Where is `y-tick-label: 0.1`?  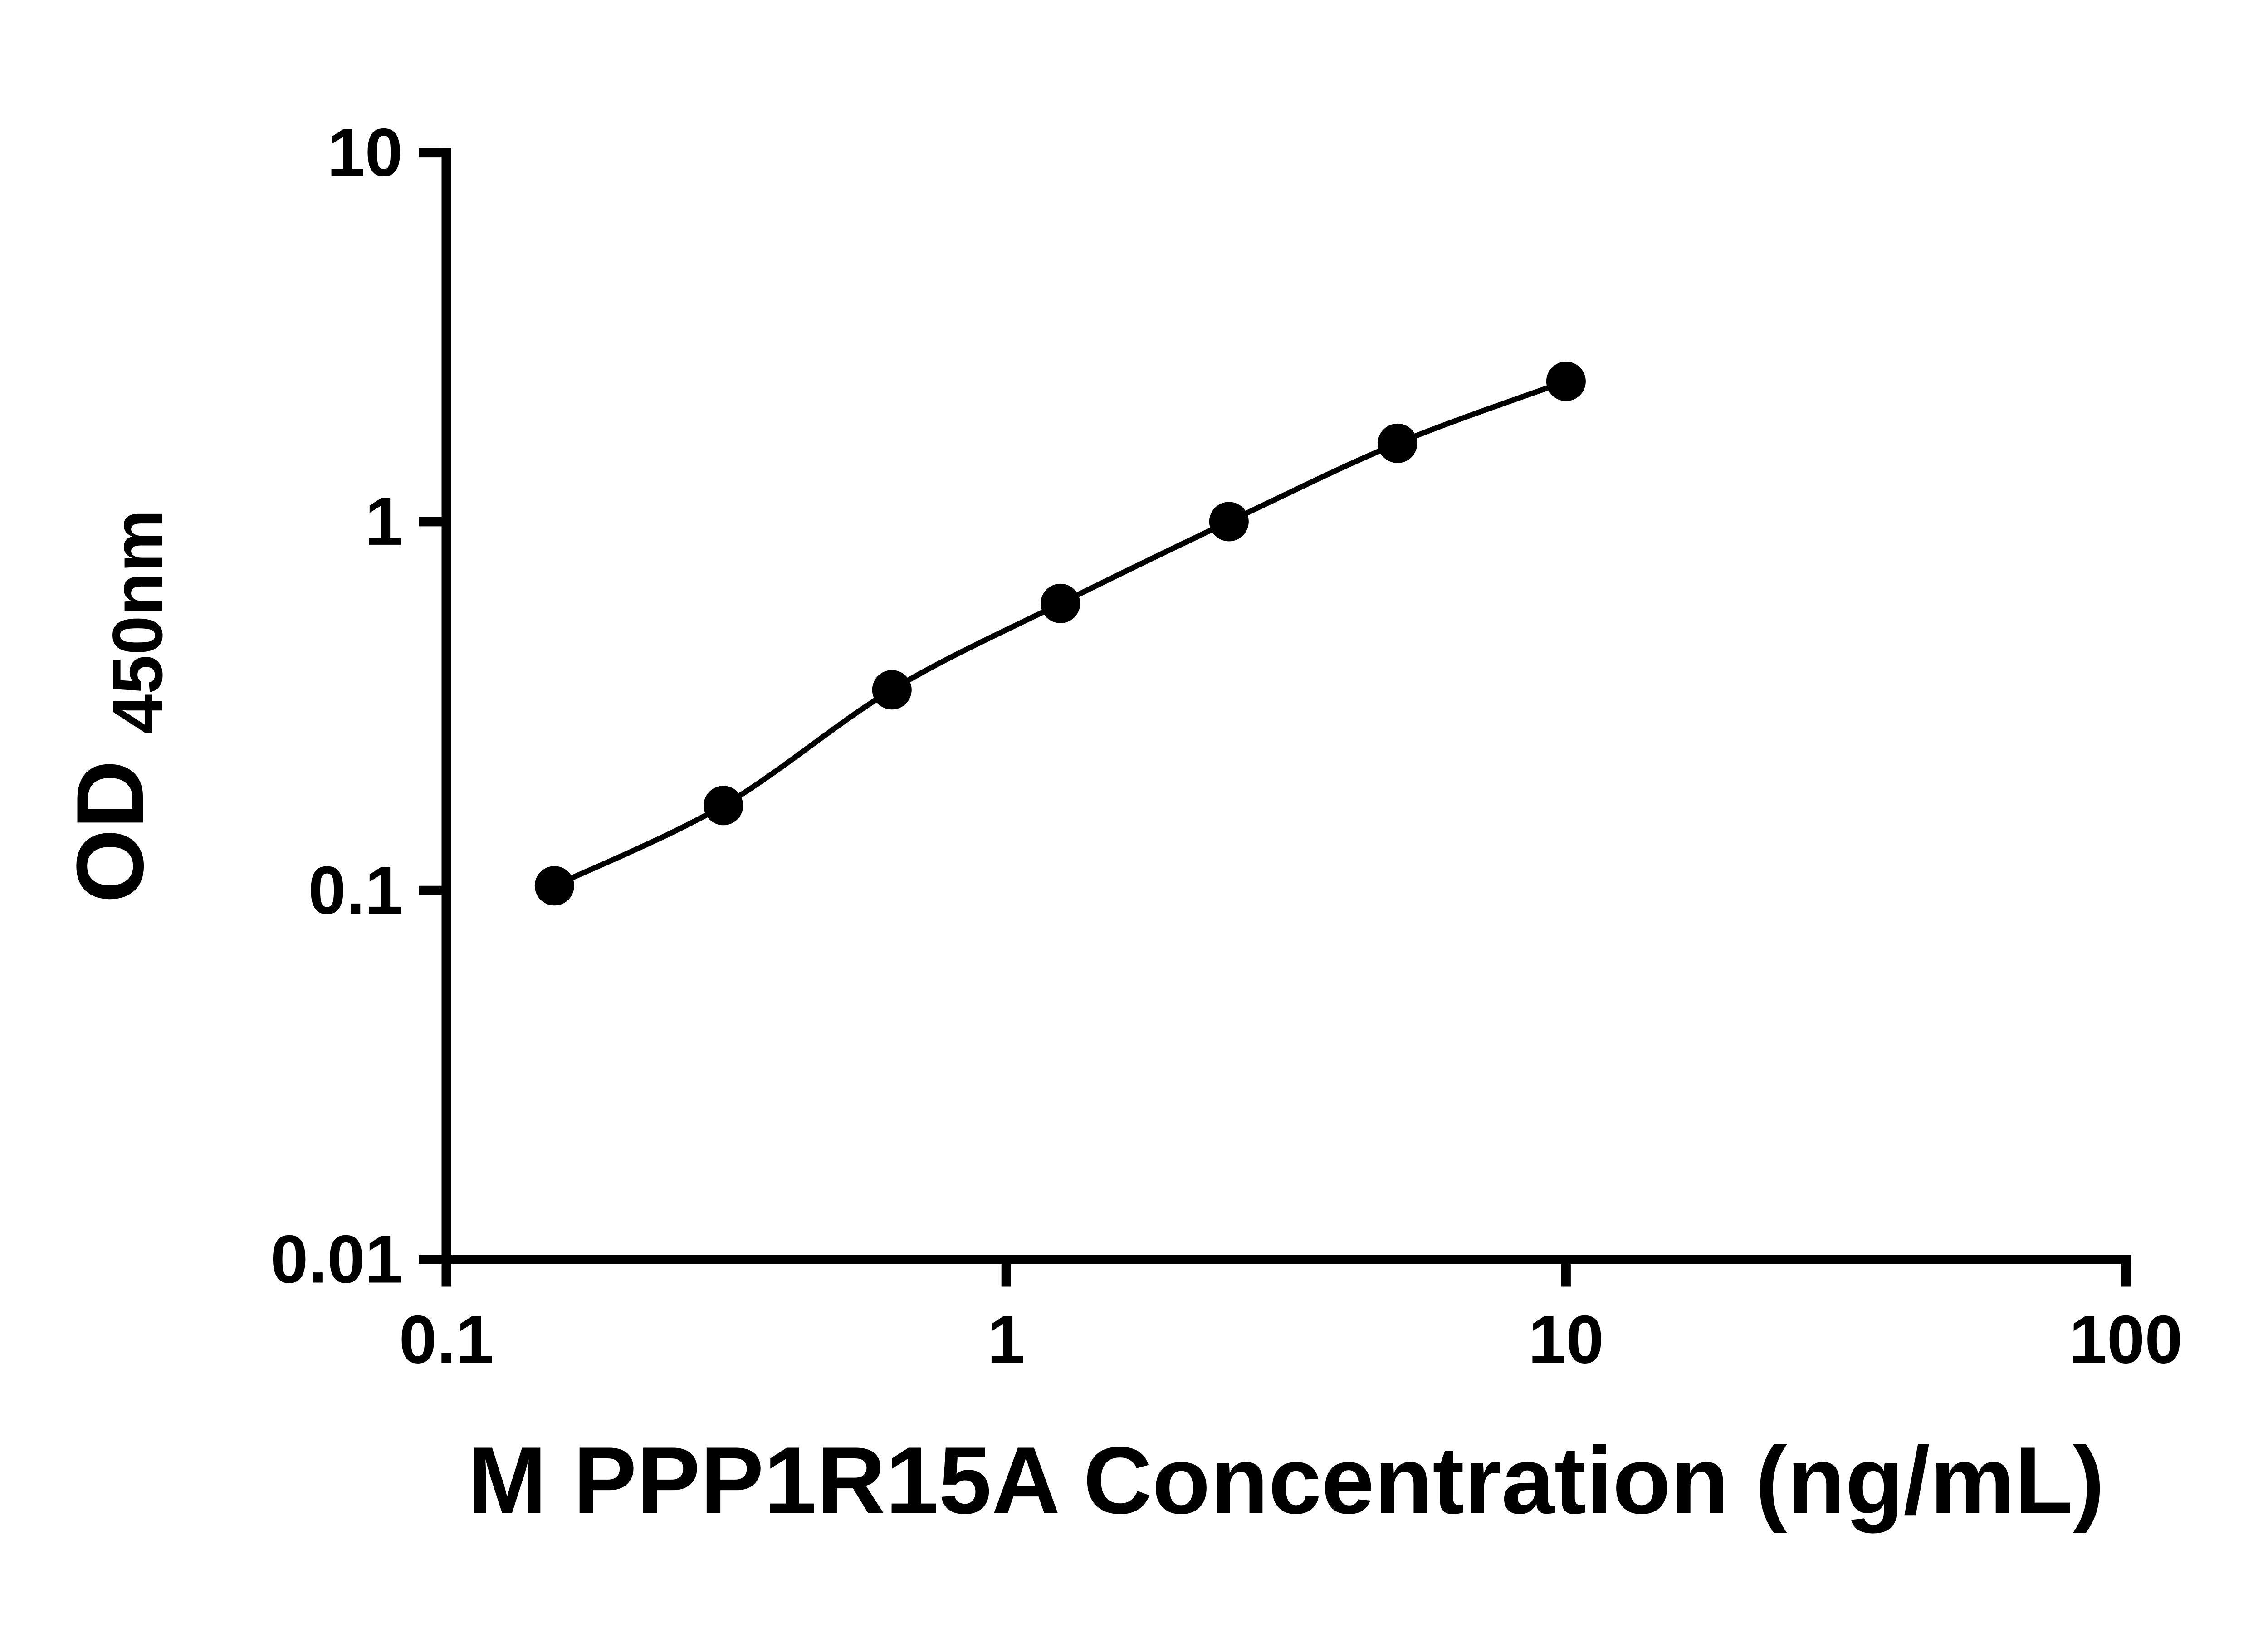 y-tick-label: 0.1 is located at coordinates (356, 890).